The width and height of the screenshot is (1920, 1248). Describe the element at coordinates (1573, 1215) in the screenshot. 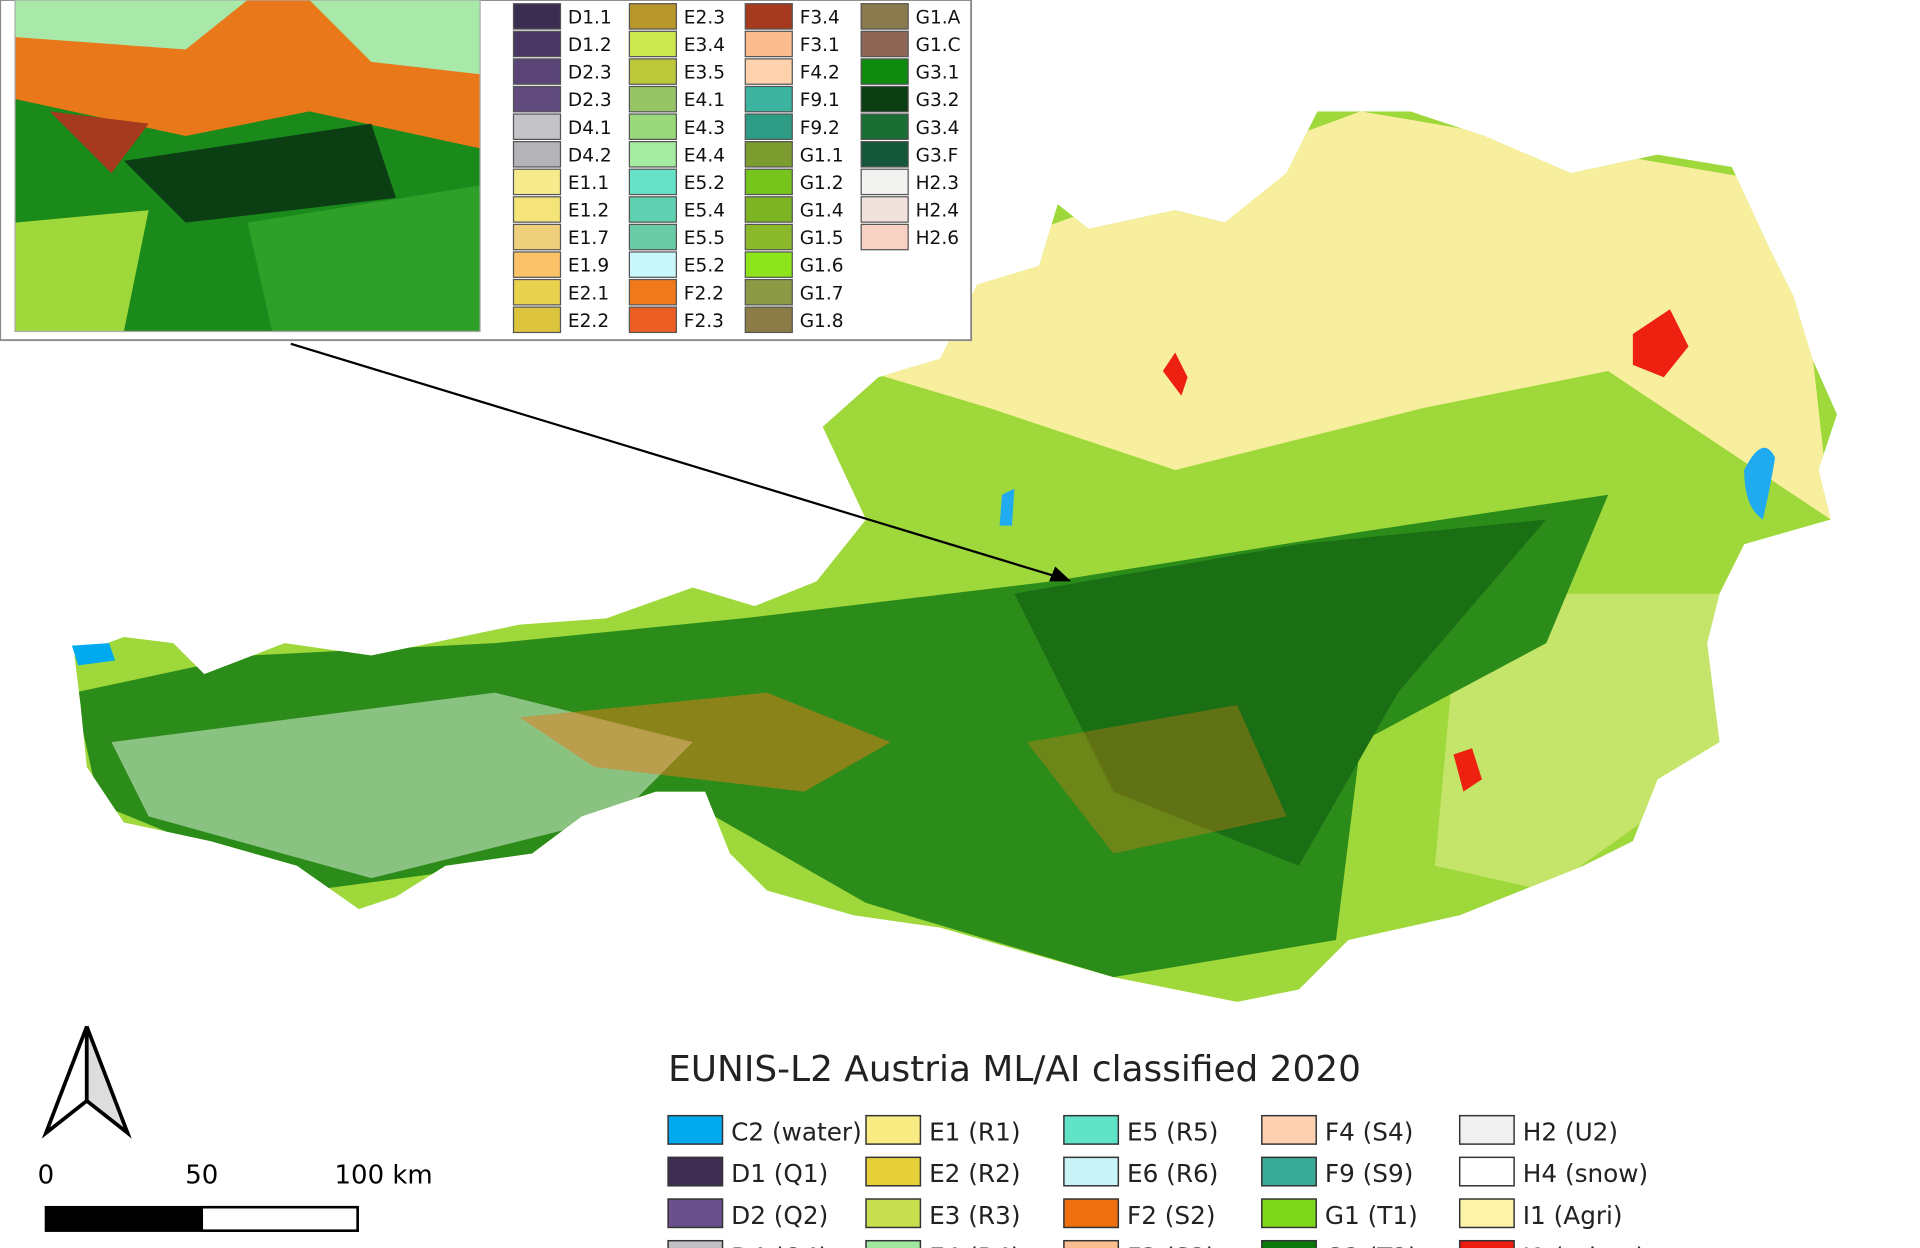

I see `legend-label: I1 (Agri)` at that location.